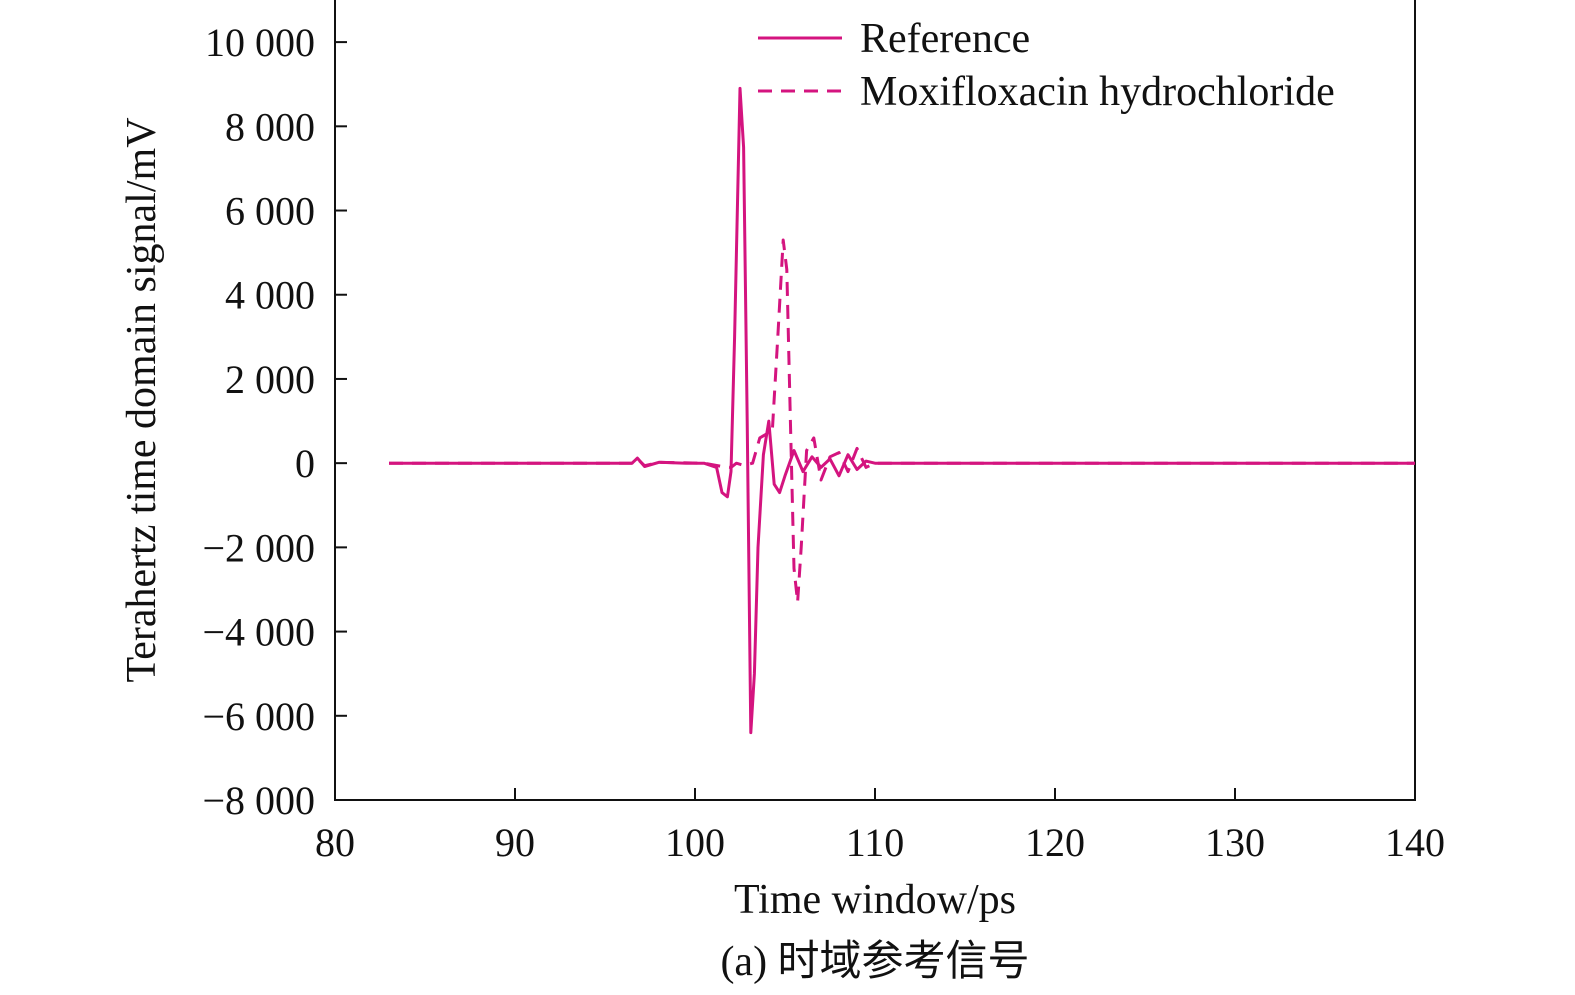 This screenshot has height=995, width=1575. Describe the element at coordinates (1046, 65) in the screenshot. I see `legend: Reference Moxifloxacin hydrochloride` at that location.